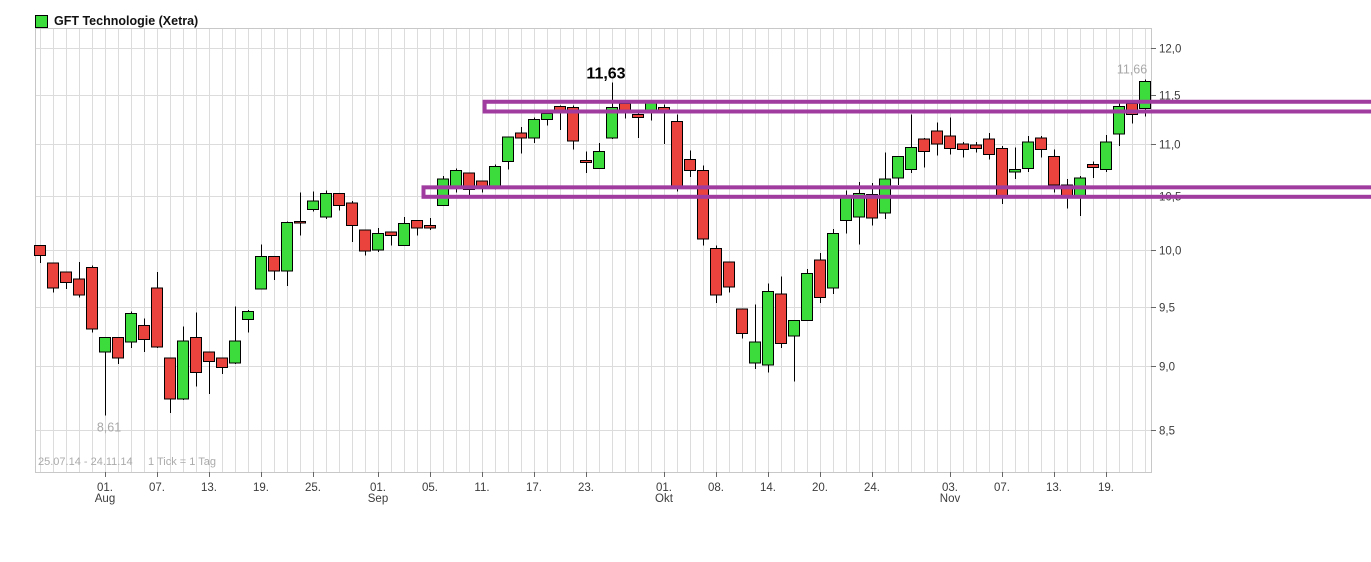 The image size is (1371, 562). What do you see at coordinates (313, 488) in the screenshot?
I see `x-axis-label: 25.` at bounding box center [313, 488].